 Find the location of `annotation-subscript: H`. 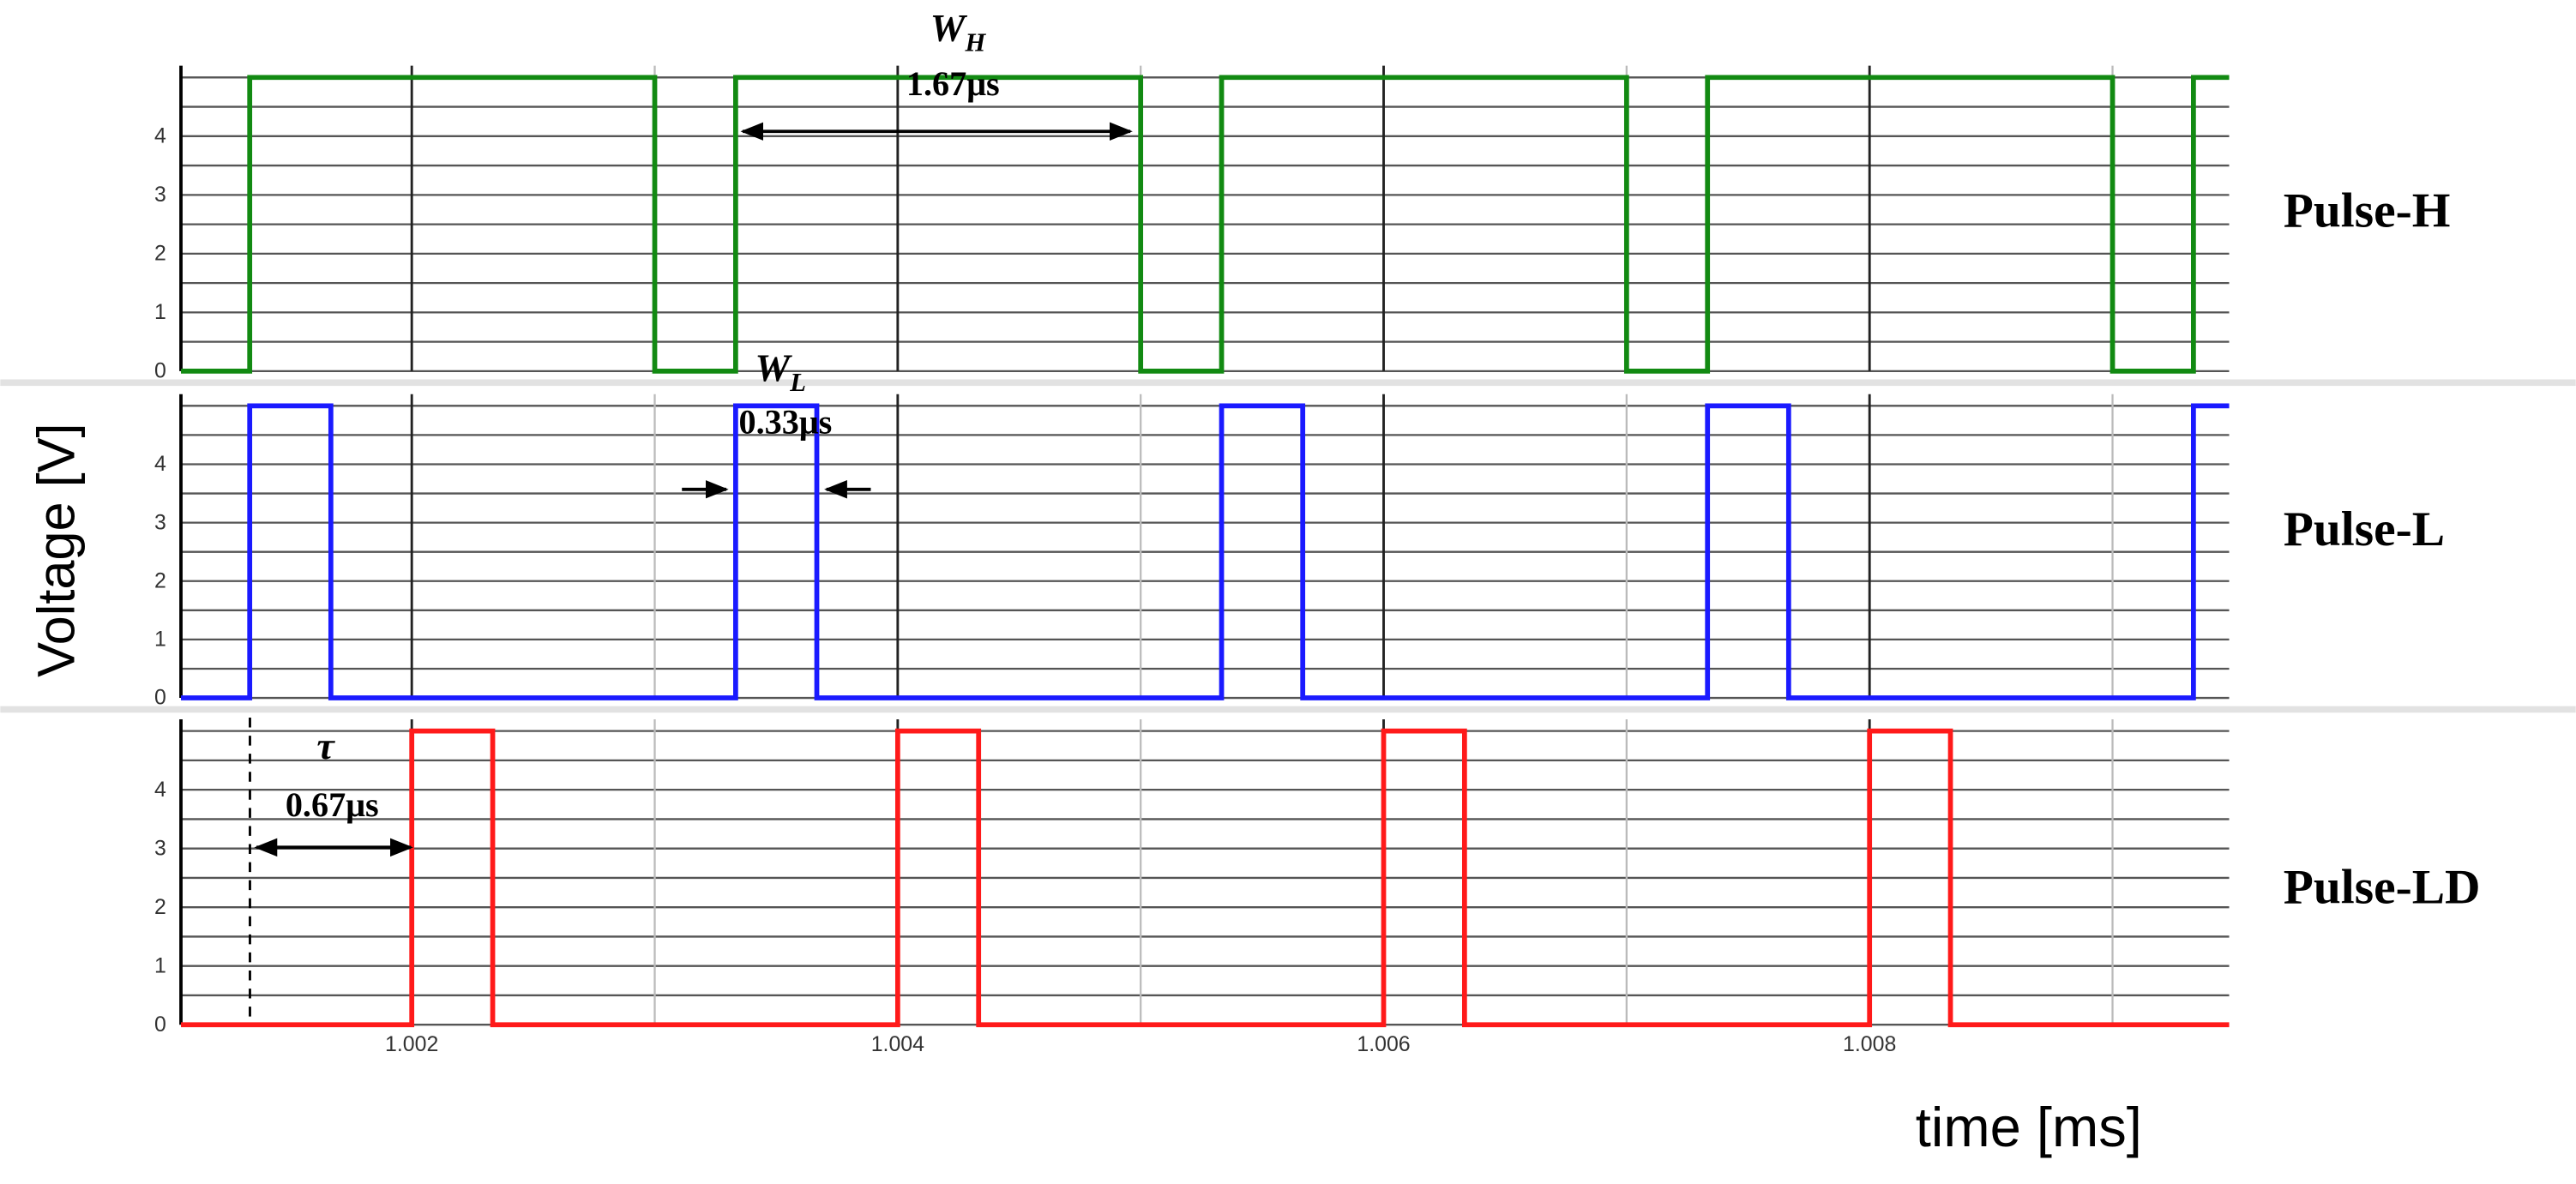

annotation-subscript: H is located at coordinates (976, 42).